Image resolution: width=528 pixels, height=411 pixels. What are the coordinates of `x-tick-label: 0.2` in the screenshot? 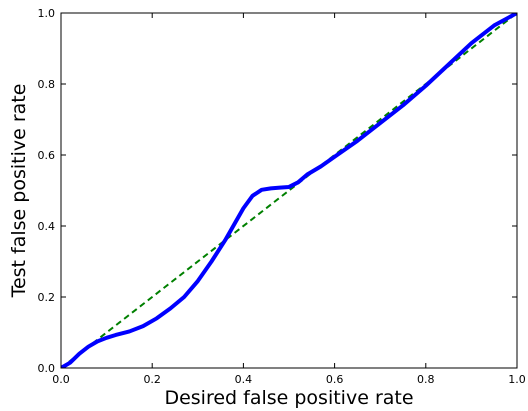 It's located at (152, 379).